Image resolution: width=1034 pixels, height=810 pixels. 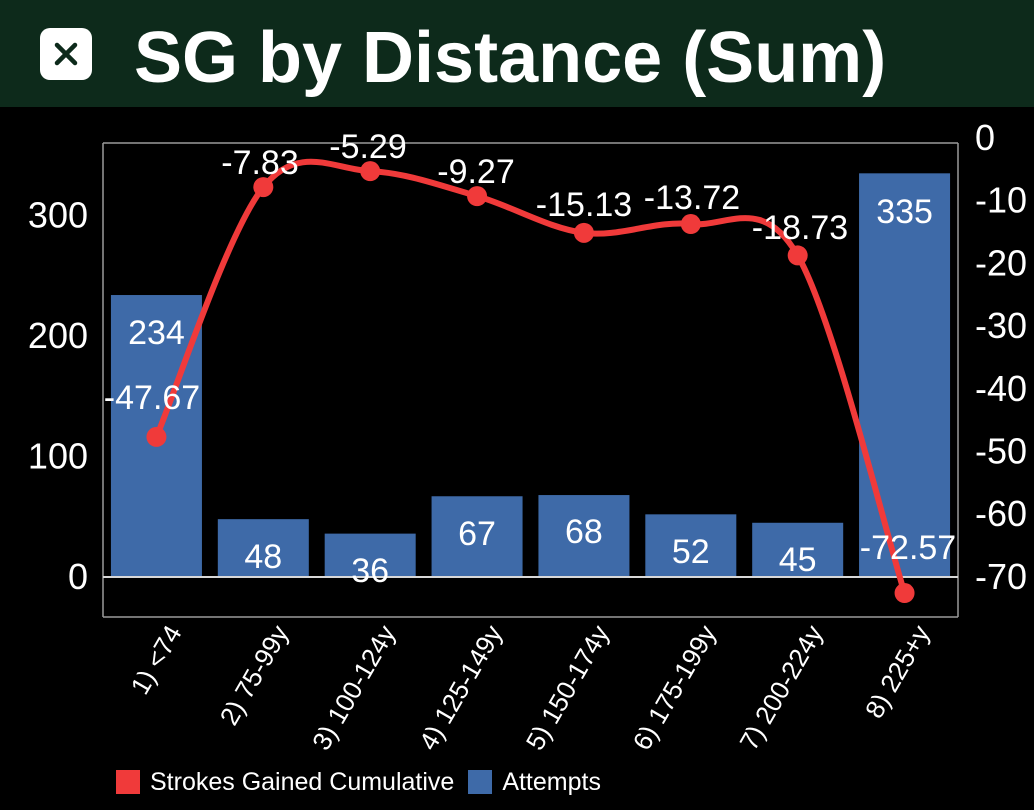 What do you see at coordinates (800, 228) in the screenshot?
I see `sg-data-label: -18.73` at bounding box center [800, 228].